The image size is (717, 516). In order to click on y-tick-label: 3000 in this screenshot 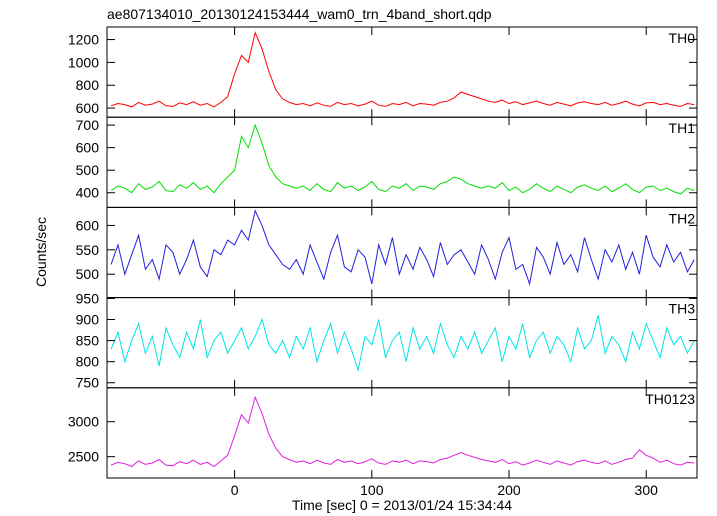, I will do `click(83, 422)`.